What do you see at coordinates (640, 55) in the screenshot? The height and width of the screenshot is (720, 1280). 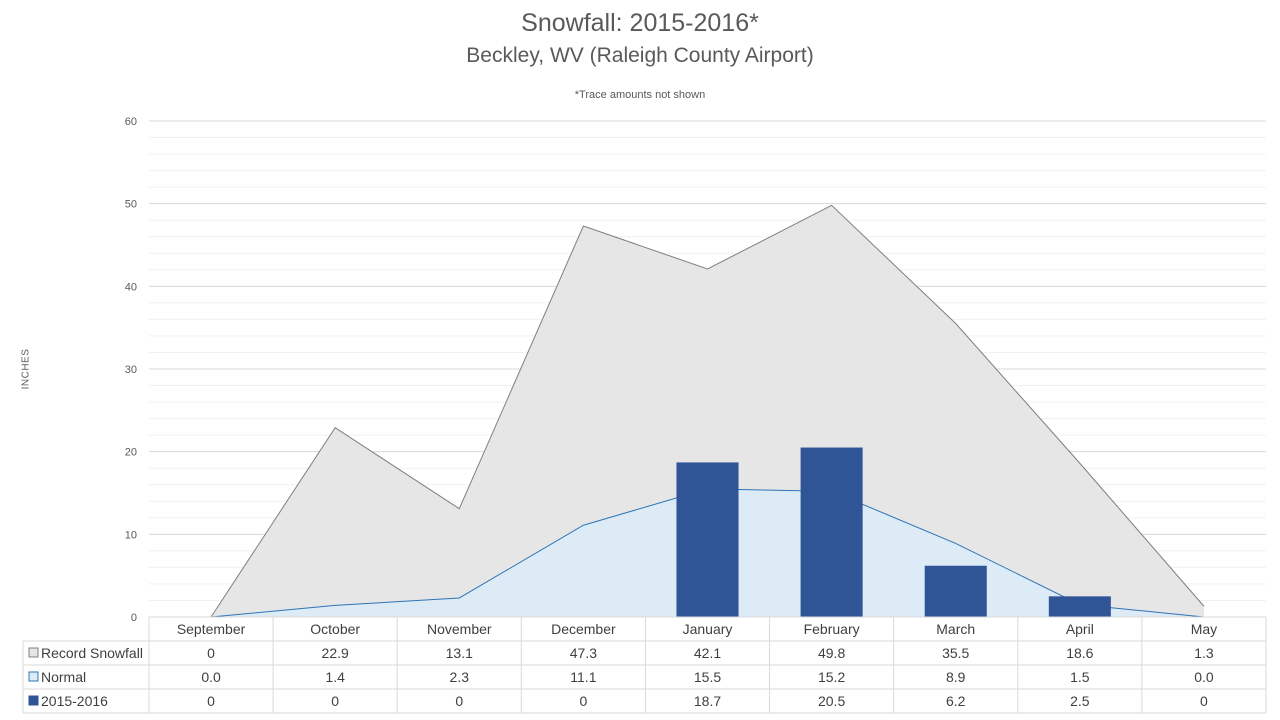 I see `chart-subtitle: Beckley, WV (Raleigh County Airport)` at bounding box center [640, 55].